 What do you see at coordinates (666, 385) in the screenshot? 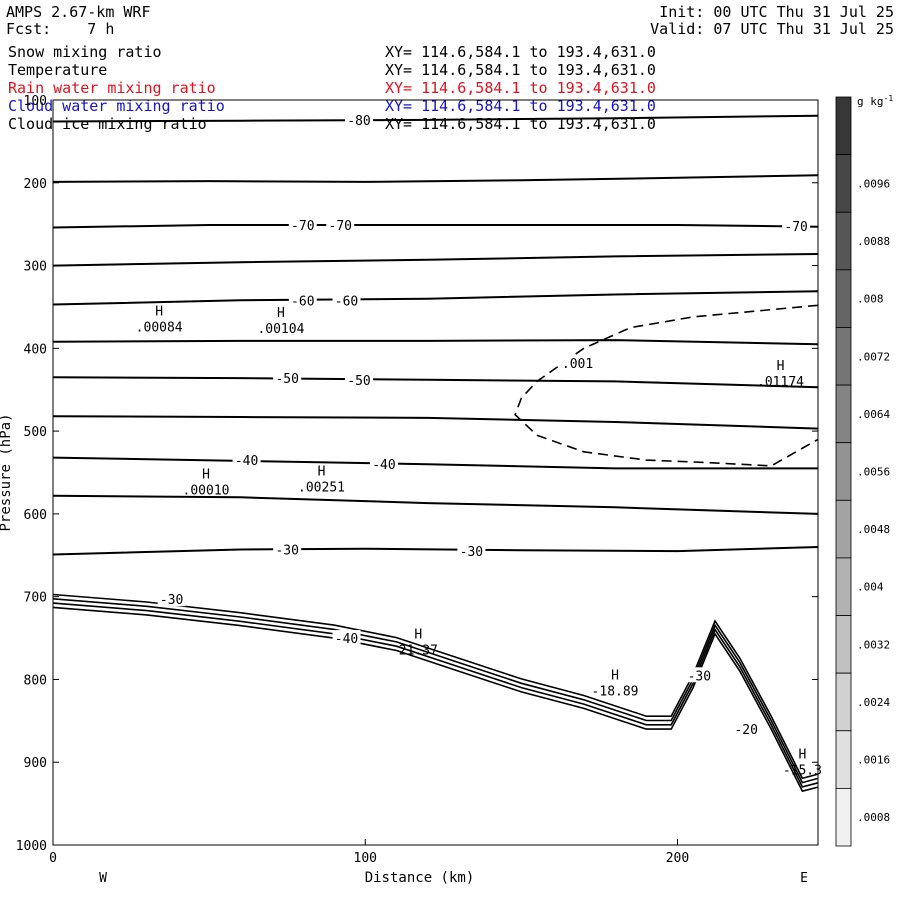
I see `mixing-ratio-contour` at bounding box center [666, 385].